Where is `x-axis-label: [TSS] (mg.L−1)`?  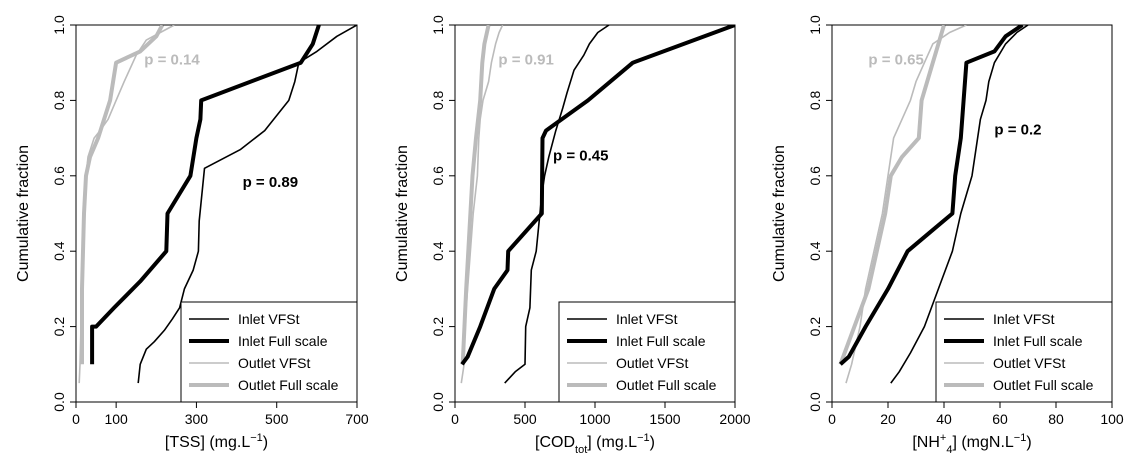
x-axis-label: [TSS] (mg.L−1) is located at coordinates (216, 441).